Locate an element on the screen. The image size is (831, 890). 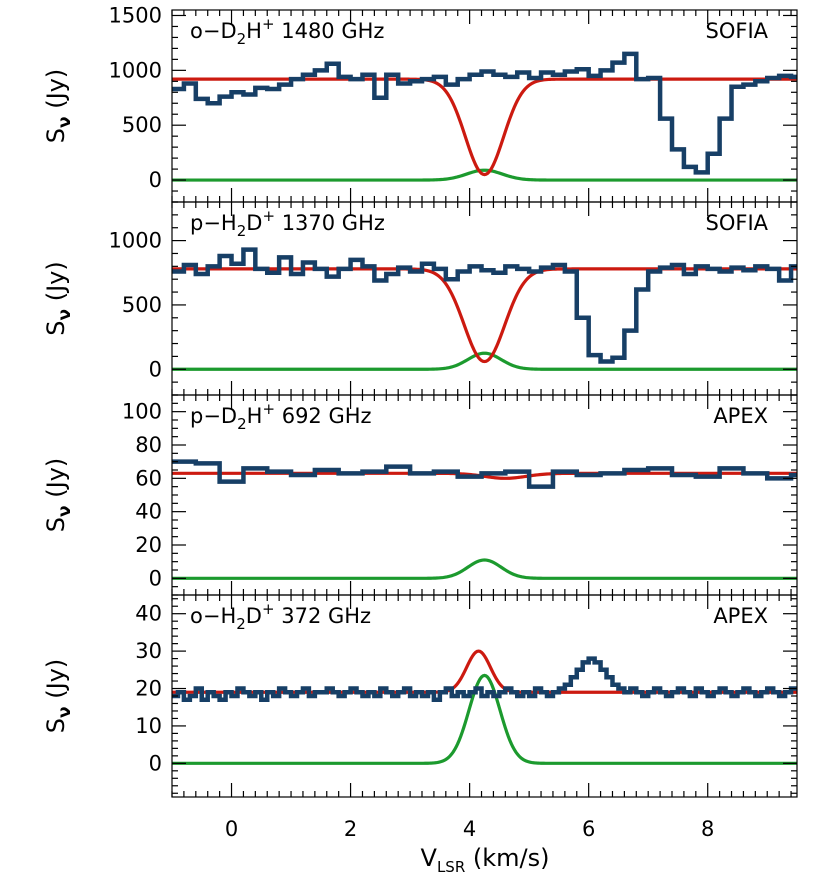
model-line-o-d2h is located at coordinates (484, 127).